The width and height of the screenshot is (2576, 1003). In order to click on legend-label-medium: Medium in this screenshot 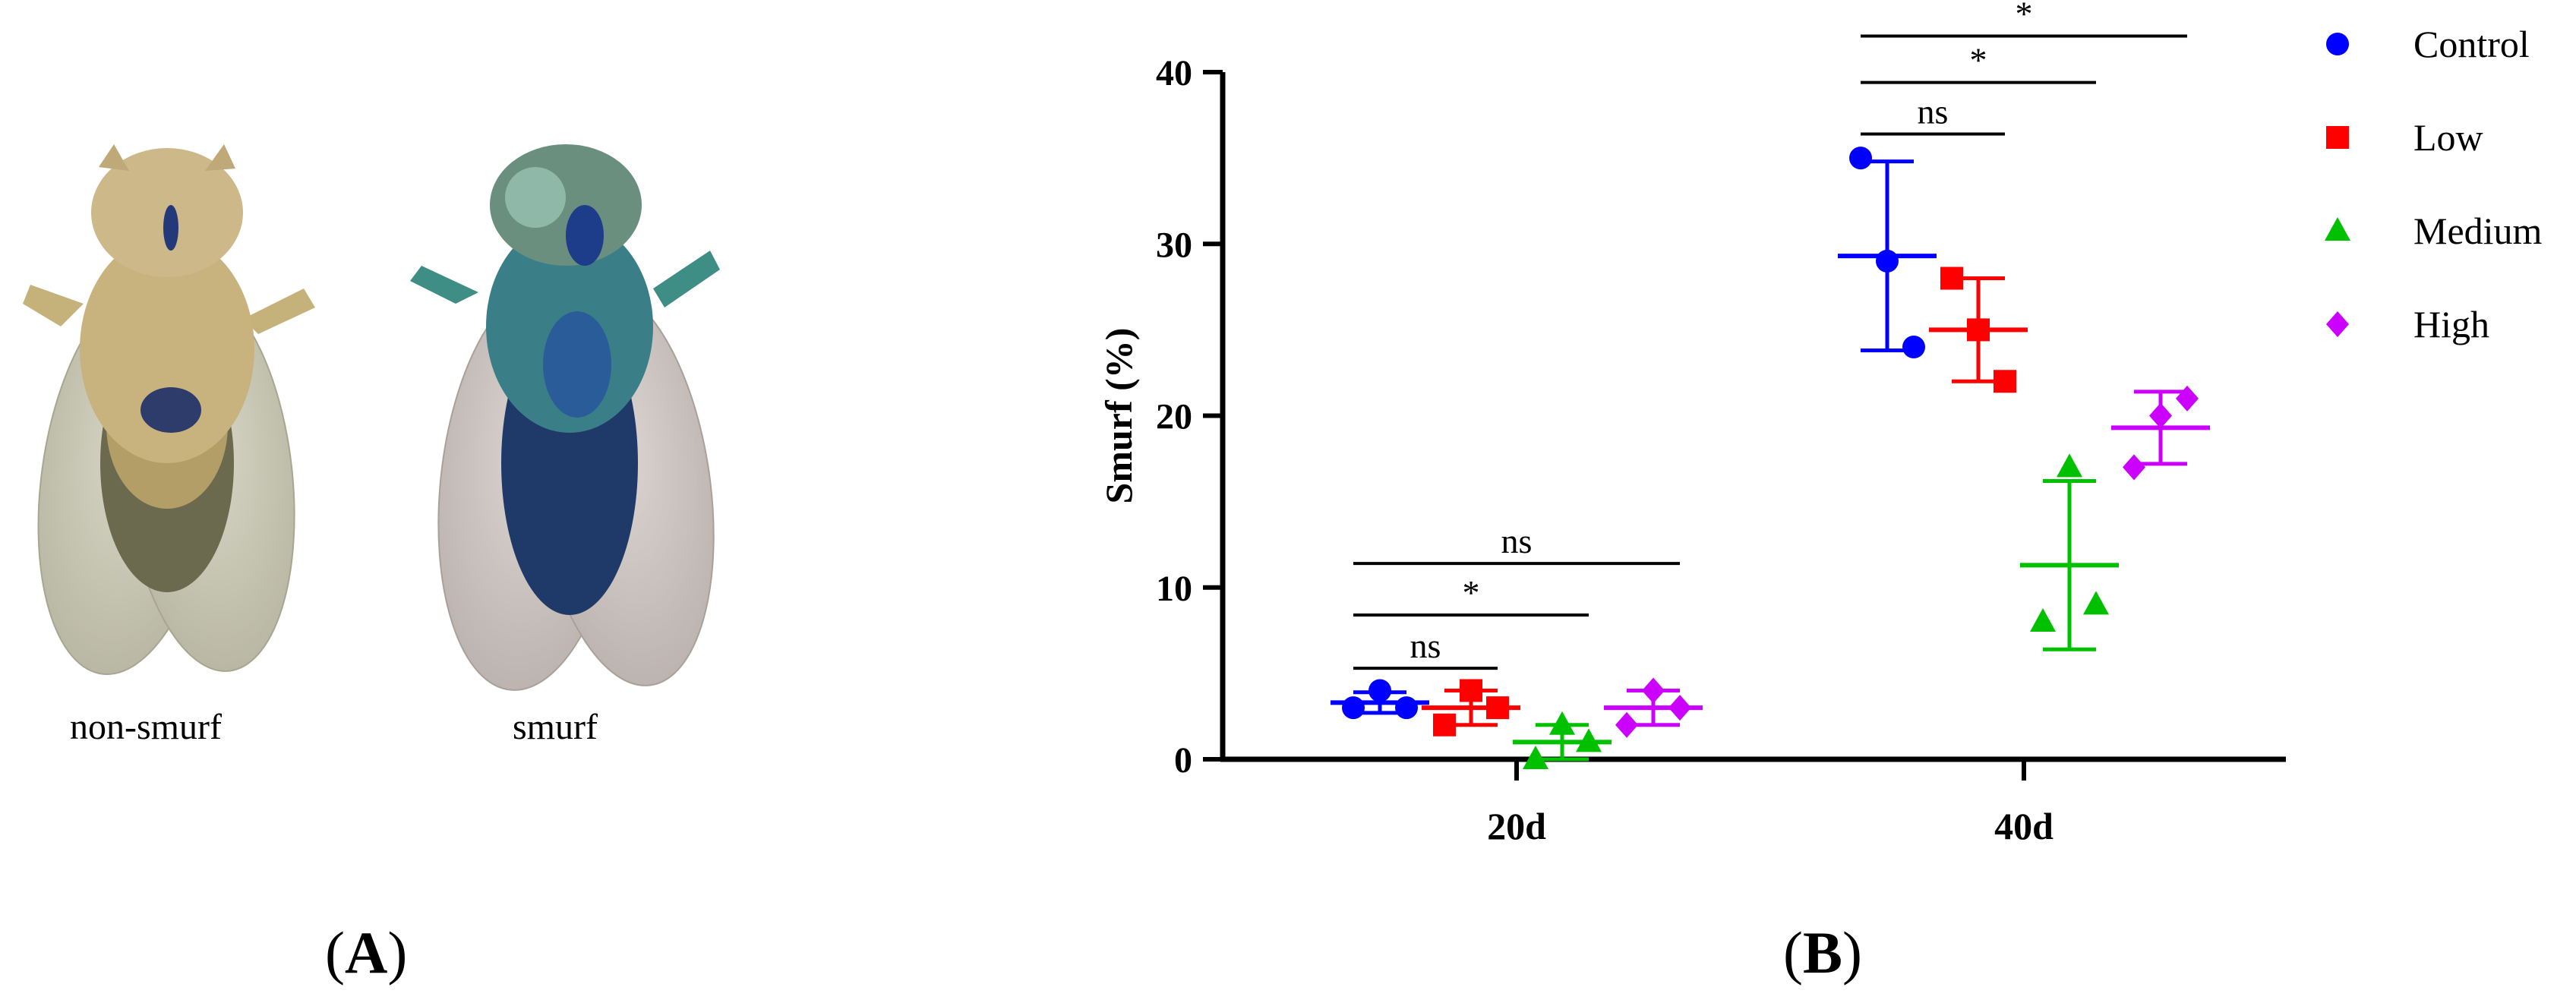, I will do `click(2478, 231)`.